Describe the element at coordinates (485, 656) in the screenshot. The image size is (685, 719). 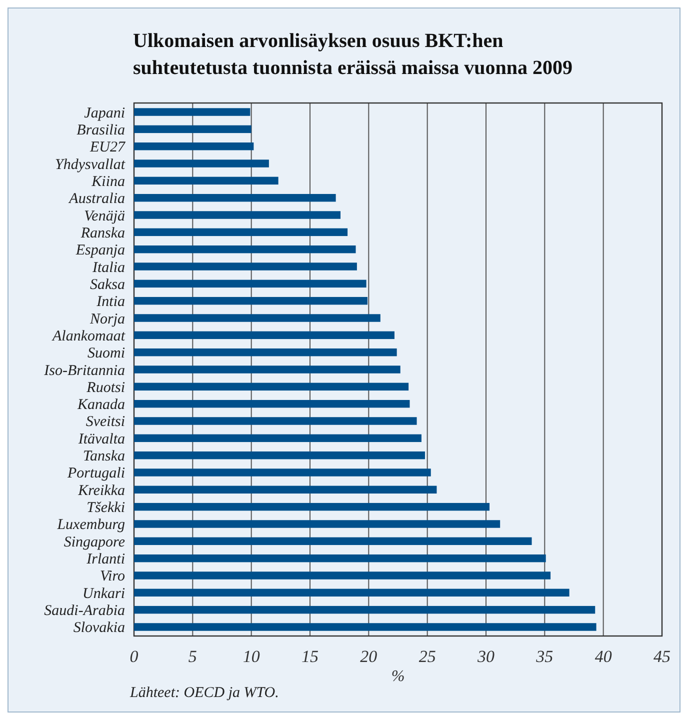
I see `x-tick-label: 30` at that location.